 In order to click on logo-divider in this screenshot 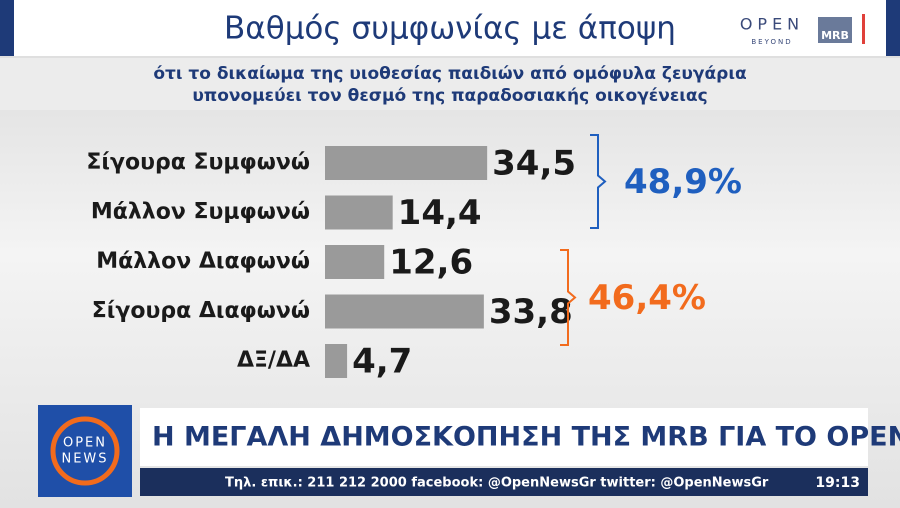, I will do `click(863, 29)`.